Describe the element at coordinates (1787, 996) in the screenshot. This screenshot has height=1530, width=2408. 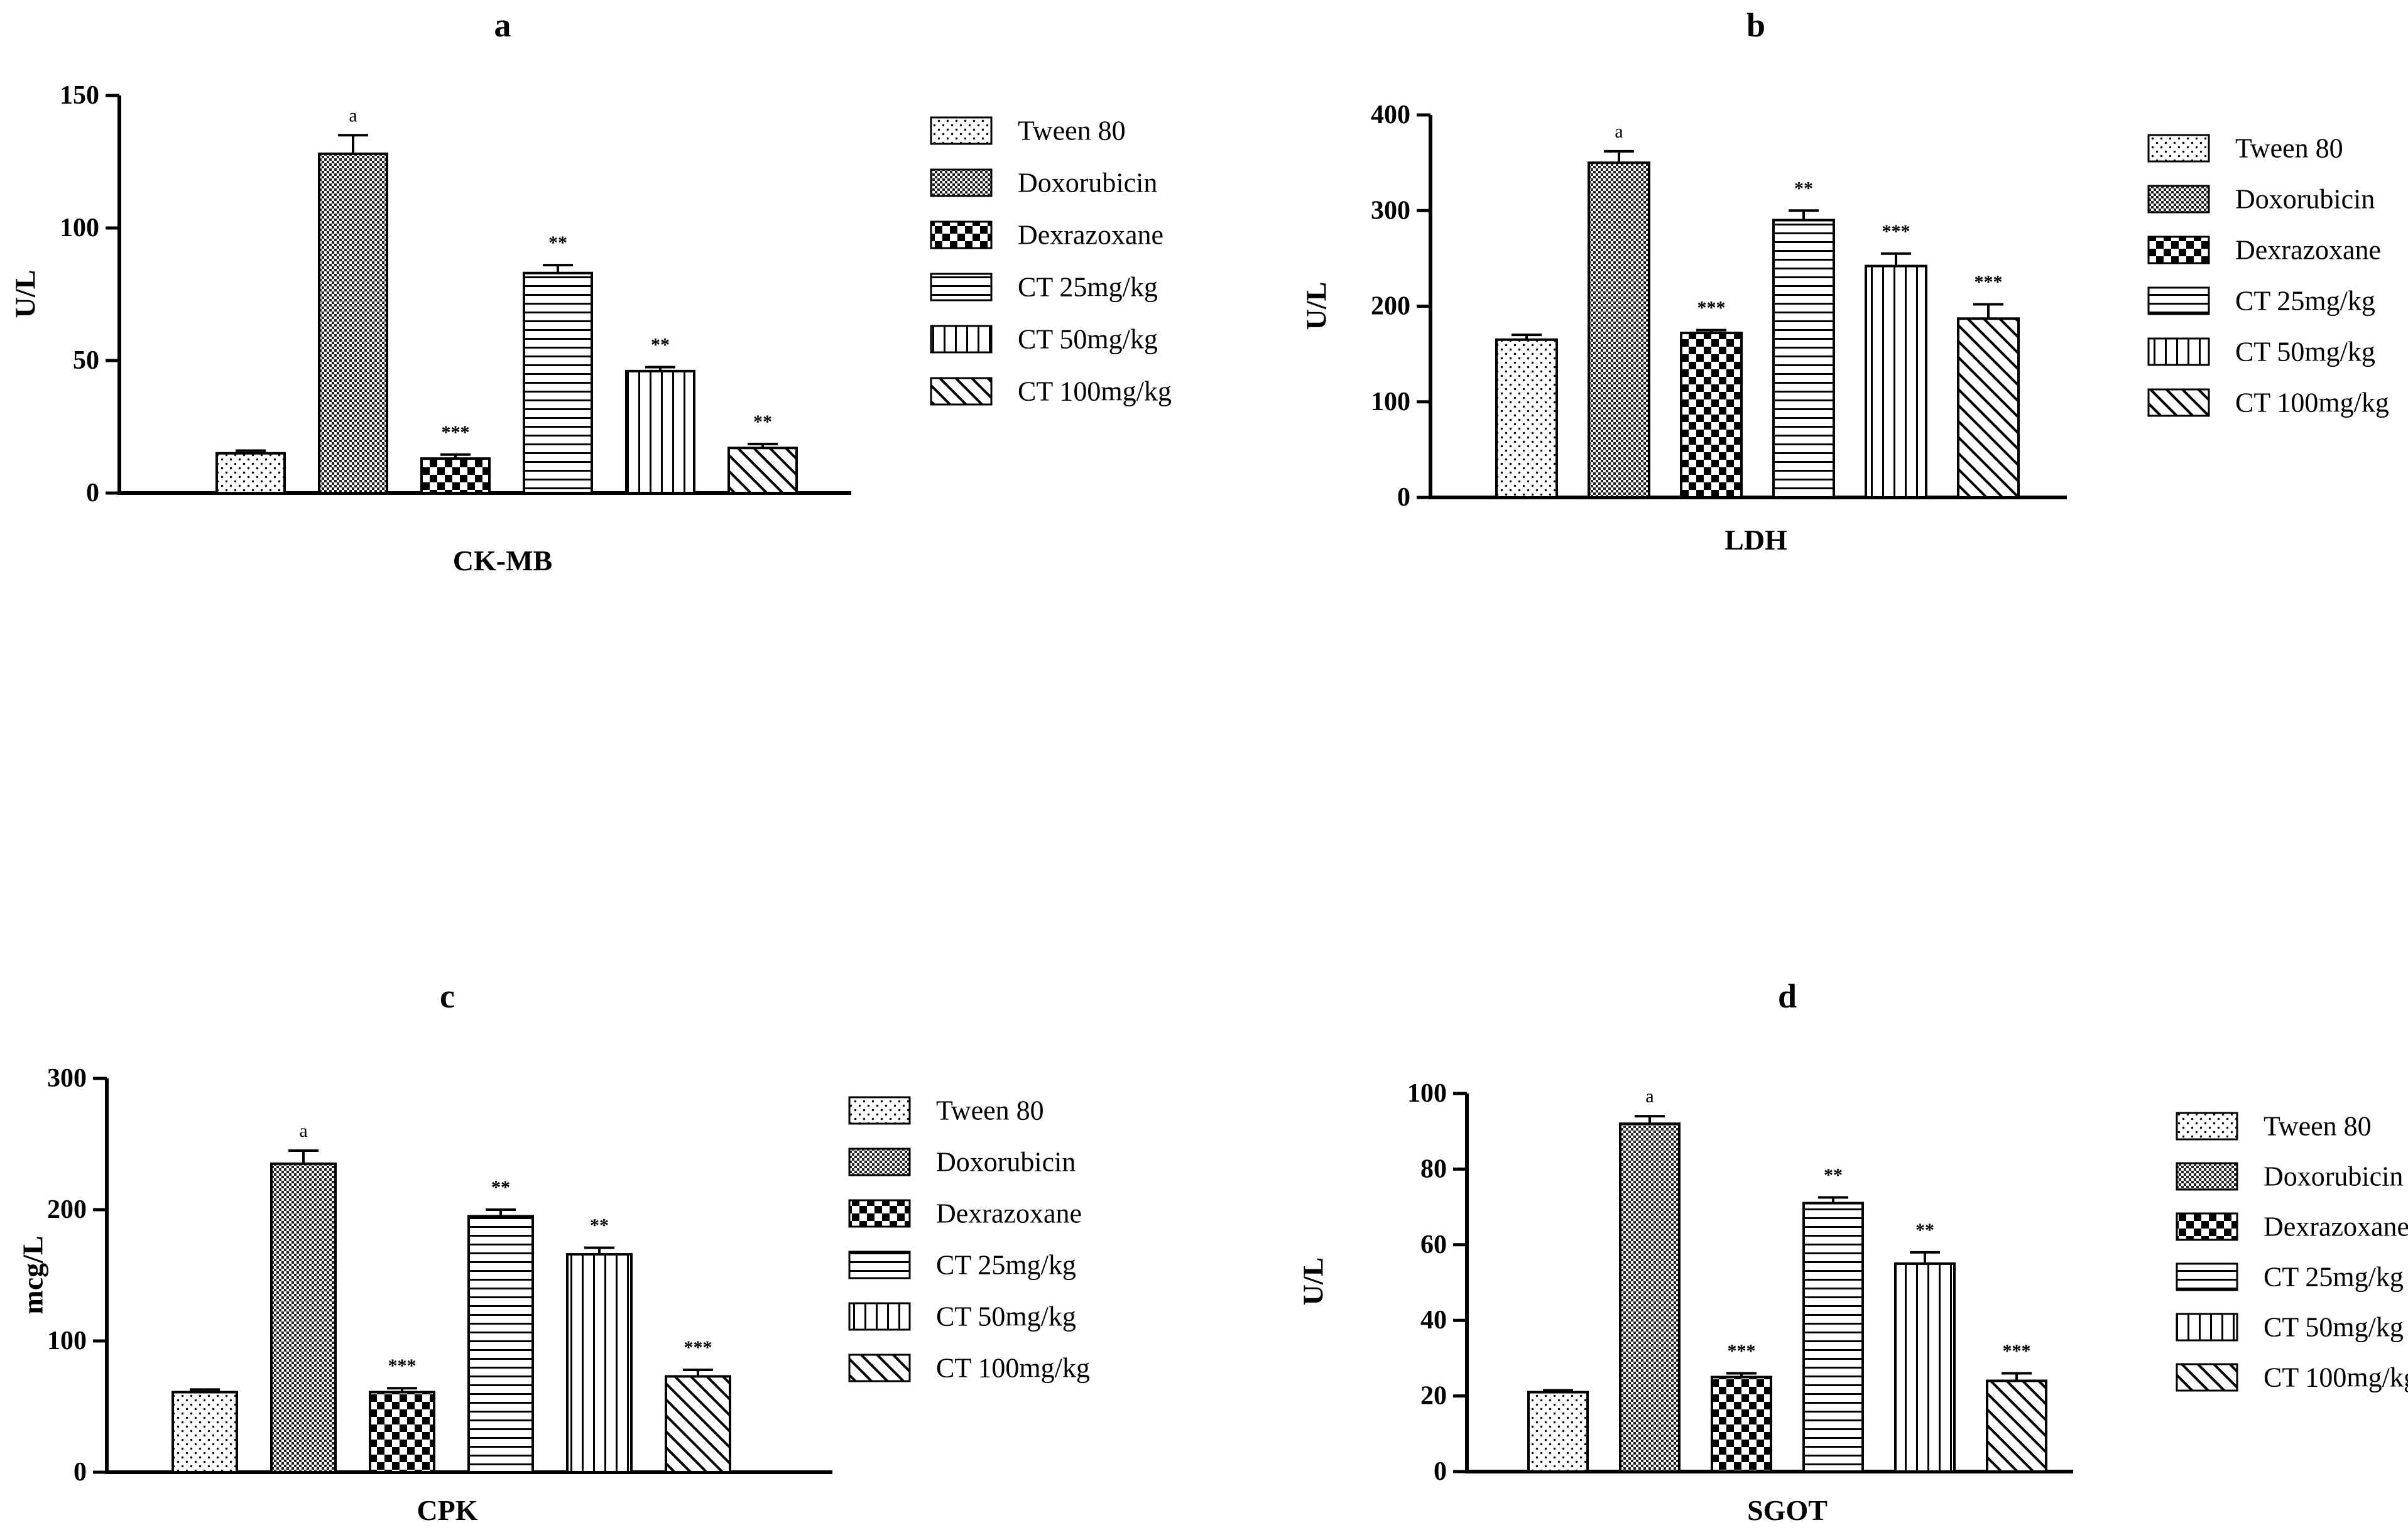
I see `chart-title: d` at that location.